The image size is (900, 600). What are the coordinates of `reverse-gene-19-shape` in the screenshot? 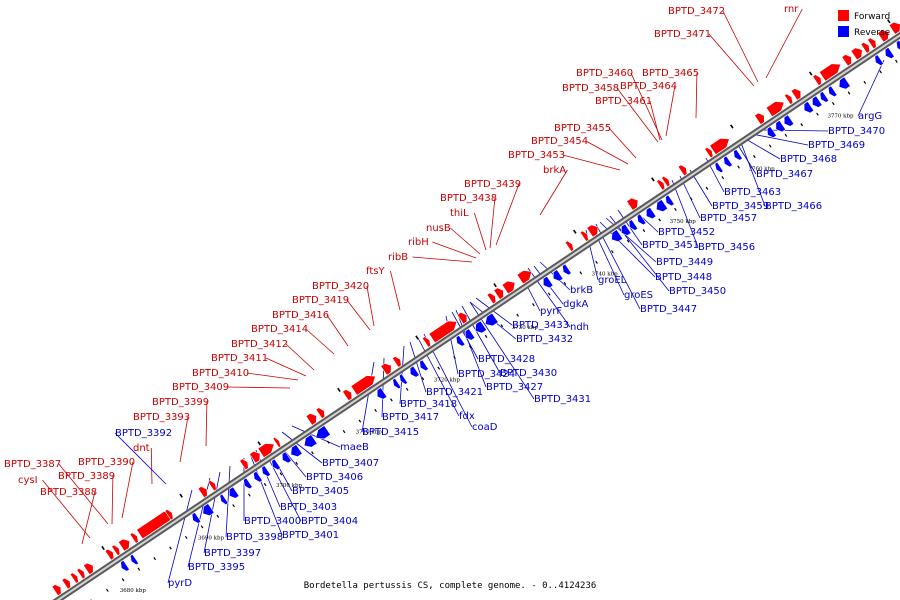 It's located at (414, 371).